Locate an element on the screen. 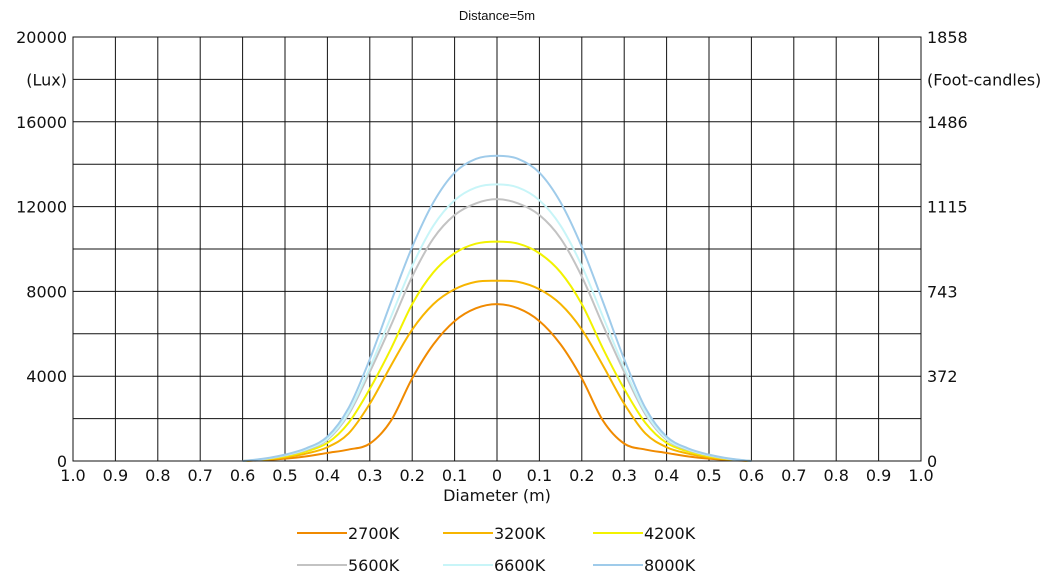  y-right-tick-label: 372 is located at coordinates (942, 376).